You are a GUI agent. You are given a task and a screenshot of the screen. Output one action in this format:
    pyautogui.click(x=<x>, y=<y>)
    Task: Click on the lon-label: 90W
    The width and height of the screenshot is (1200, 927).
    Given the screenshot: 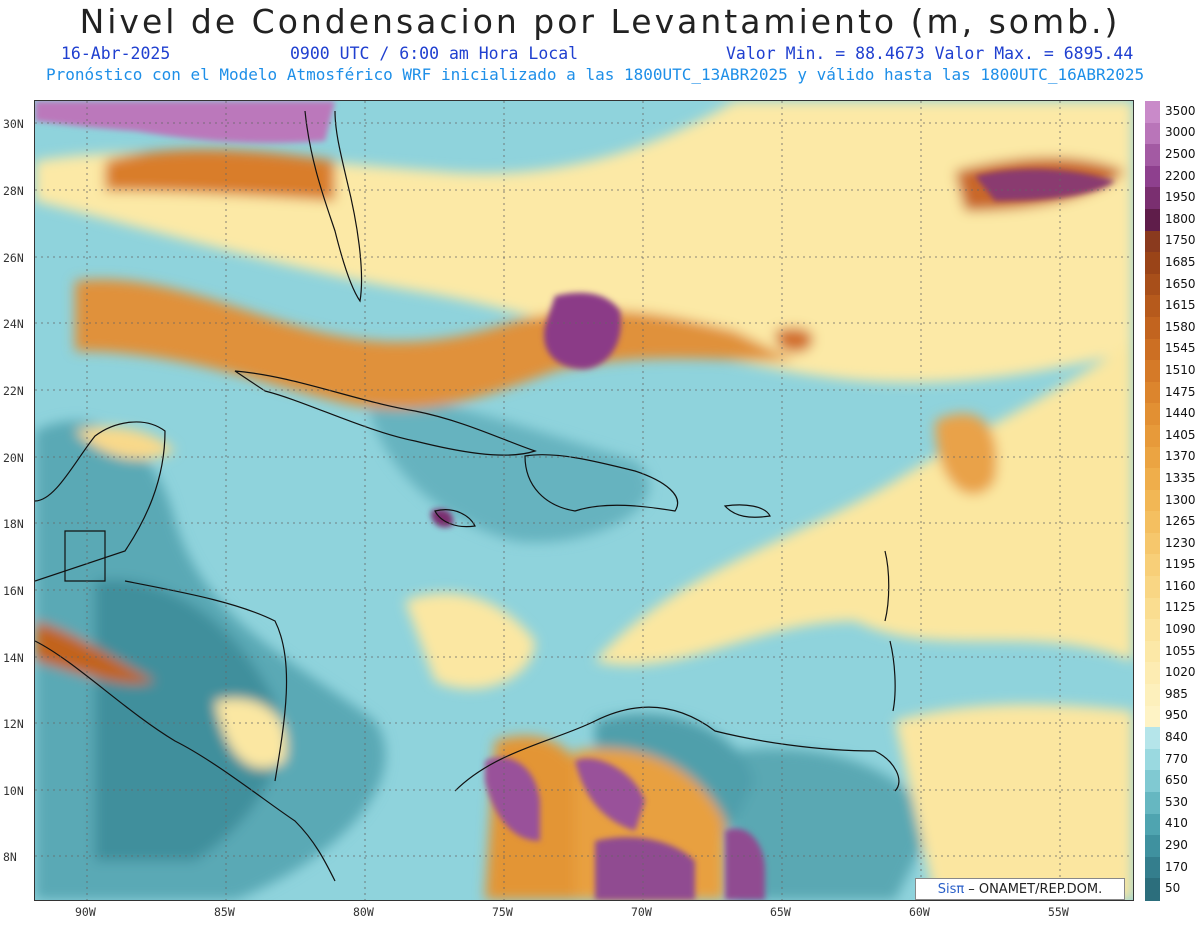 What is the action you would take?
    pyautogui.click(x=85, y=912)
    